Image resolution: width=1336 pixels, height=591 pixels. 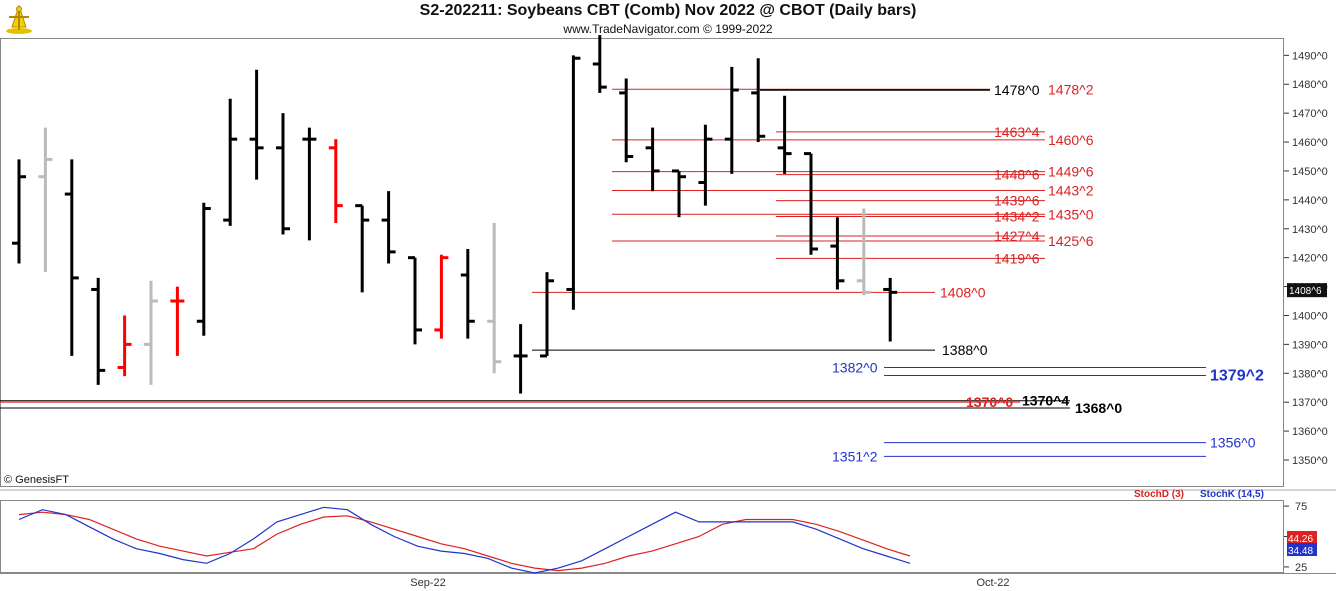 What do you see at coordinates (1310, 114) in the screenshot?
I see `y-tick-label: 1470^0` at bounding box center [1310, 114].